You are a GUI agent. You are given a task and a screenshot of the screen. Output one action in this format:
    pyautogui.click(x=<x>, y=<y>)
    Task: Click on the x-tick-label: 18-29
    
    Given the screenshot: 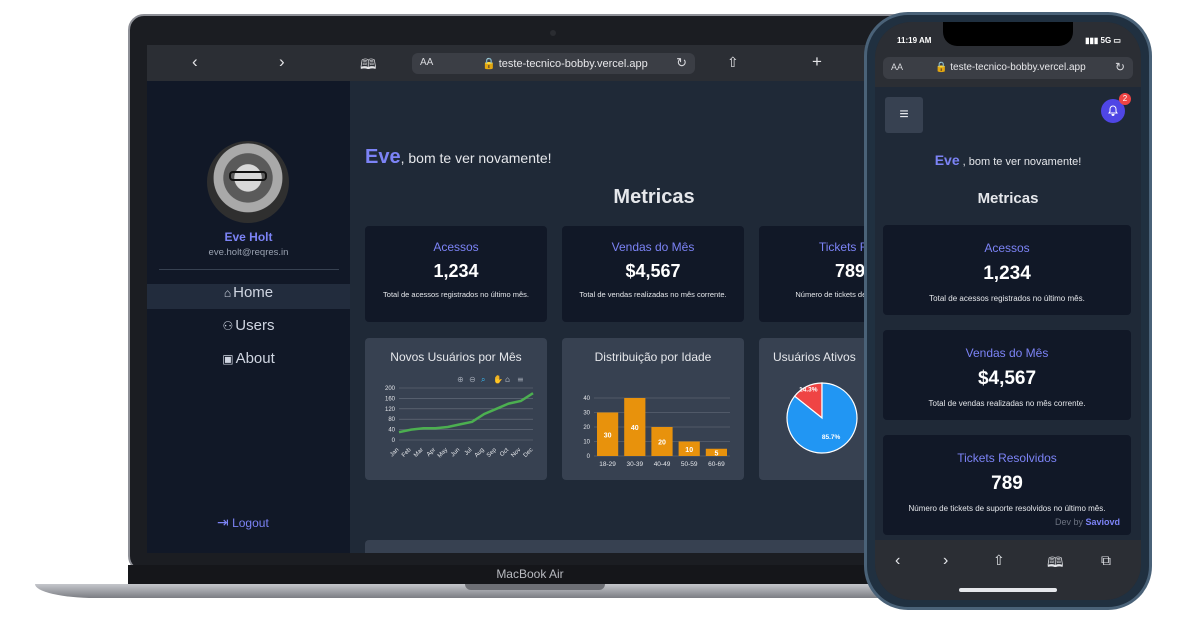 What is the action you would take?
    pyautogui.click(x=607, y=464)
    